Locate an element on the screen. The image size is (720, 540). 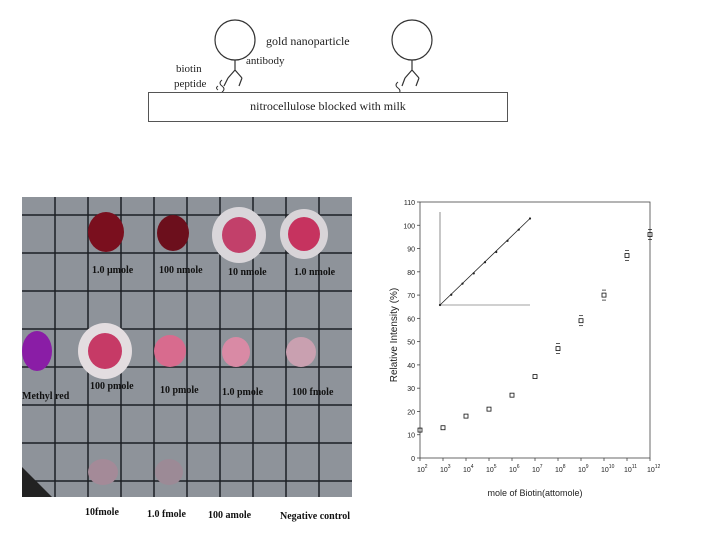
gold-nanoparticle-label: gold nanoparticle is located at coordinates (308, 41).